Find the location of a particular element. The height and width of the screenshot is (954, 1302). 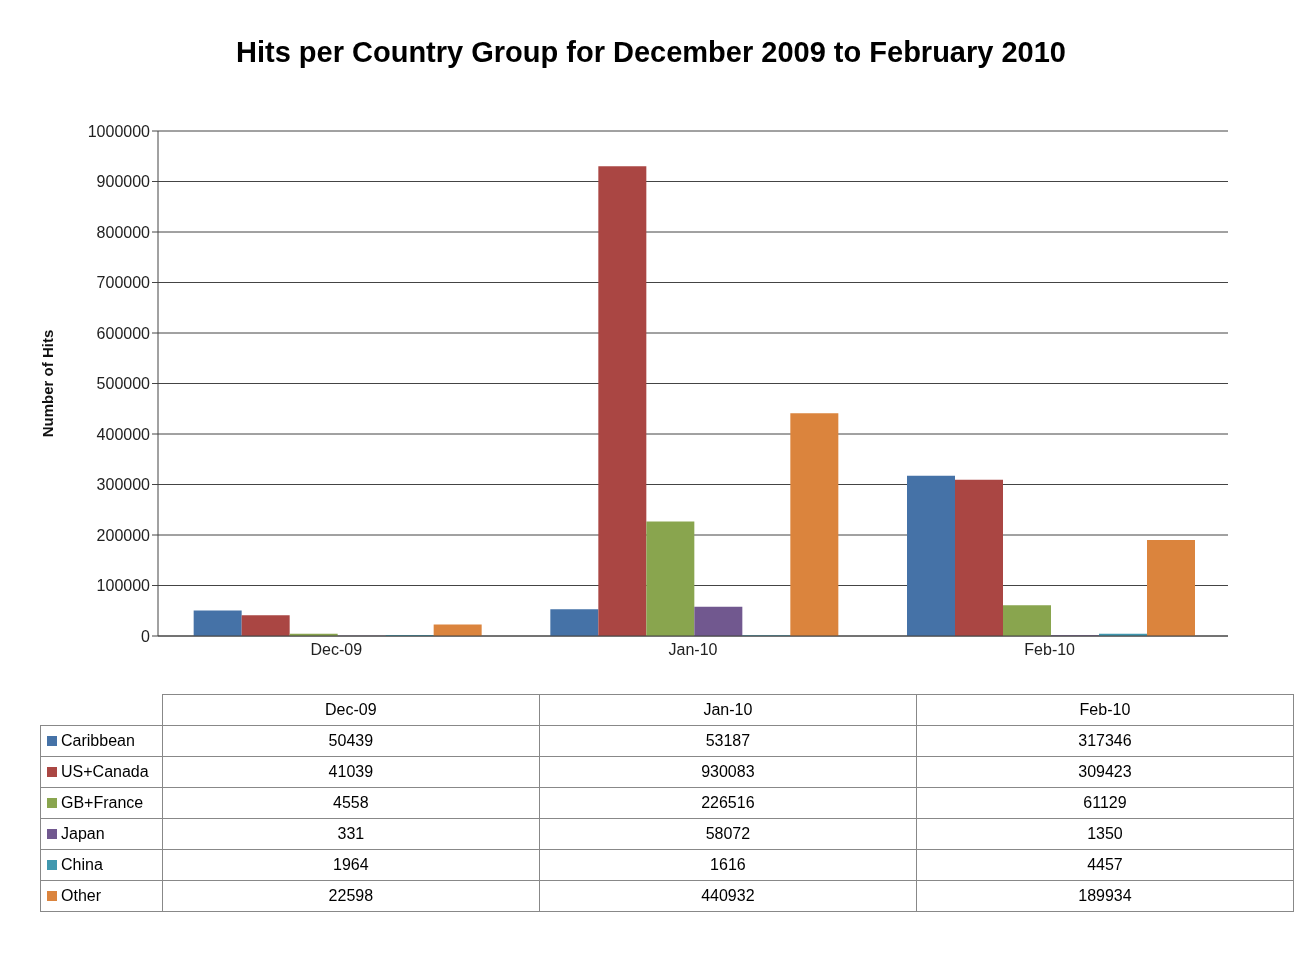

data-label: 1616 is located at coordinates (728, 865).